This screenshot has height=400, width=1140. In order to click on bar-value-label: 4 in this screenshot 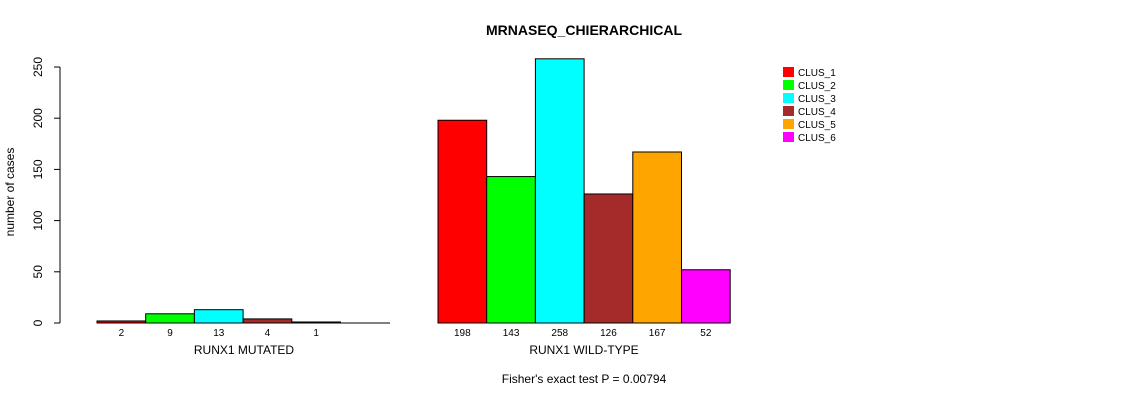, I will do `click(268, 333)`.